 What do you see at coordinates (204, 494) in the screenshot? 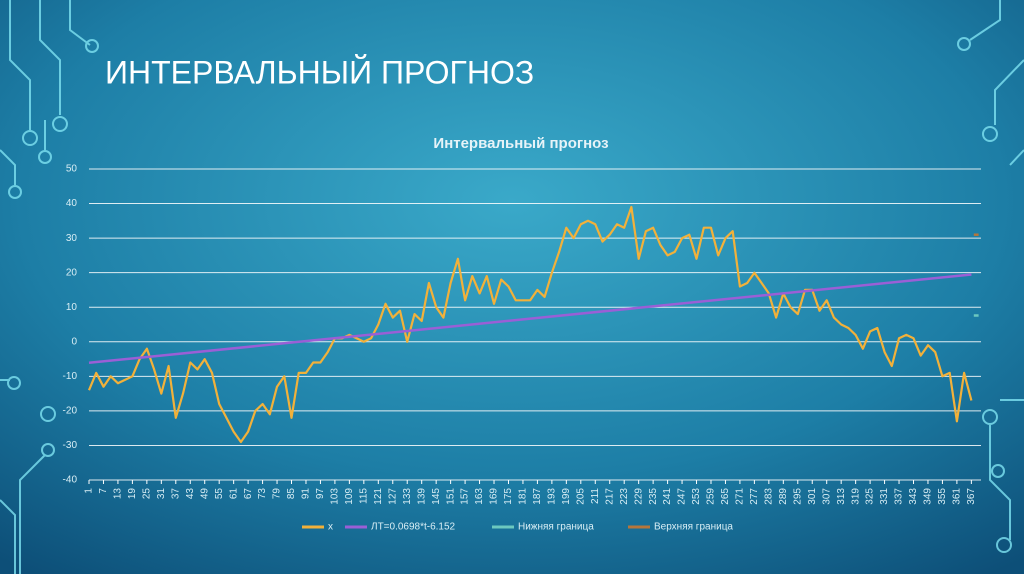
I see `x-tick-label: 49` at bounding box center [204, 494].